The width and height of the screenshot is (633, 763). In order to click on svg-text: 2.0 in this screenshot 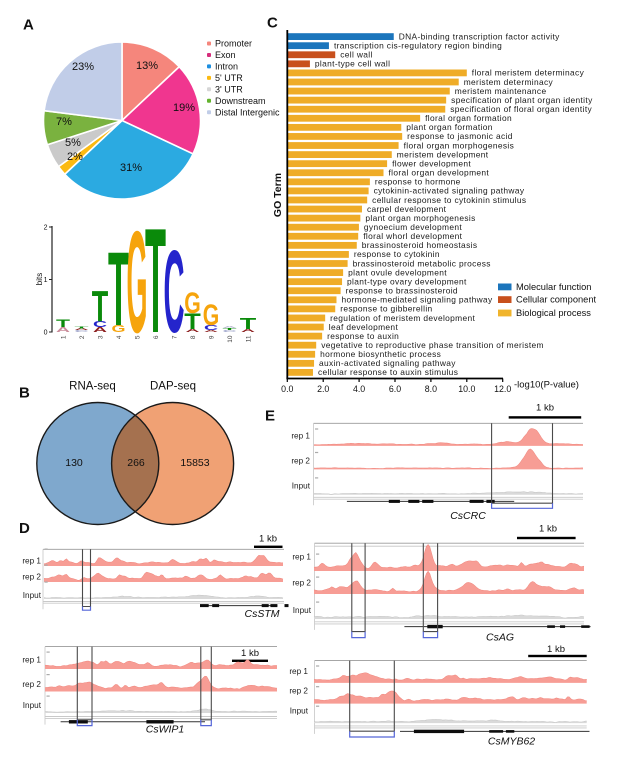, I will do `click(323, 389)`.